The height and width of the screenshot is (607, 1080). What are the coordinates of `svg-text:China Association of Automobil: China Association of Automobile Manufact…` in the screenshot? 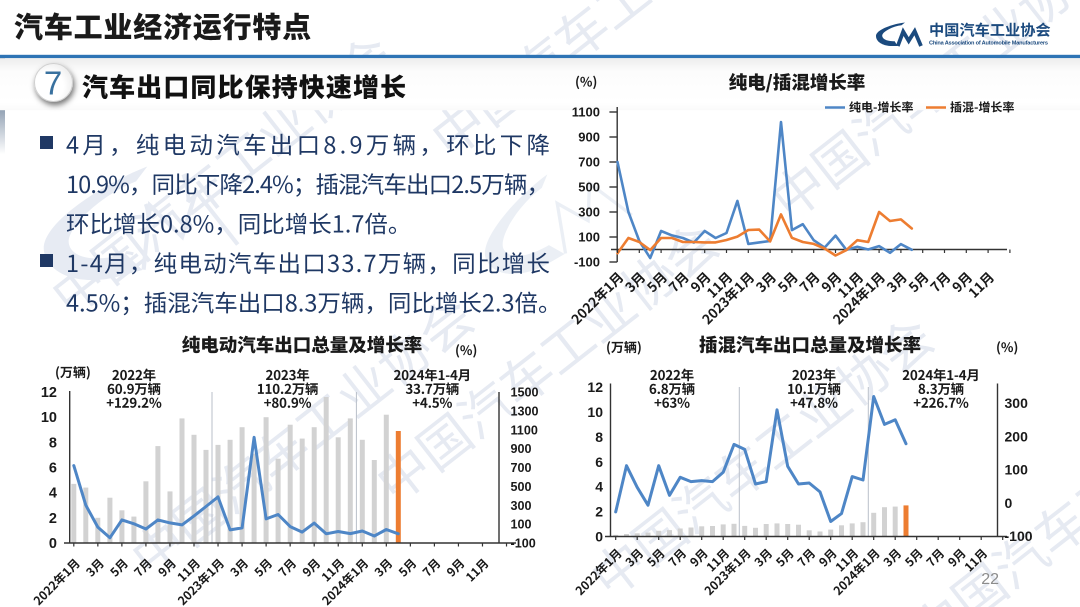 It's located at (988, 44).